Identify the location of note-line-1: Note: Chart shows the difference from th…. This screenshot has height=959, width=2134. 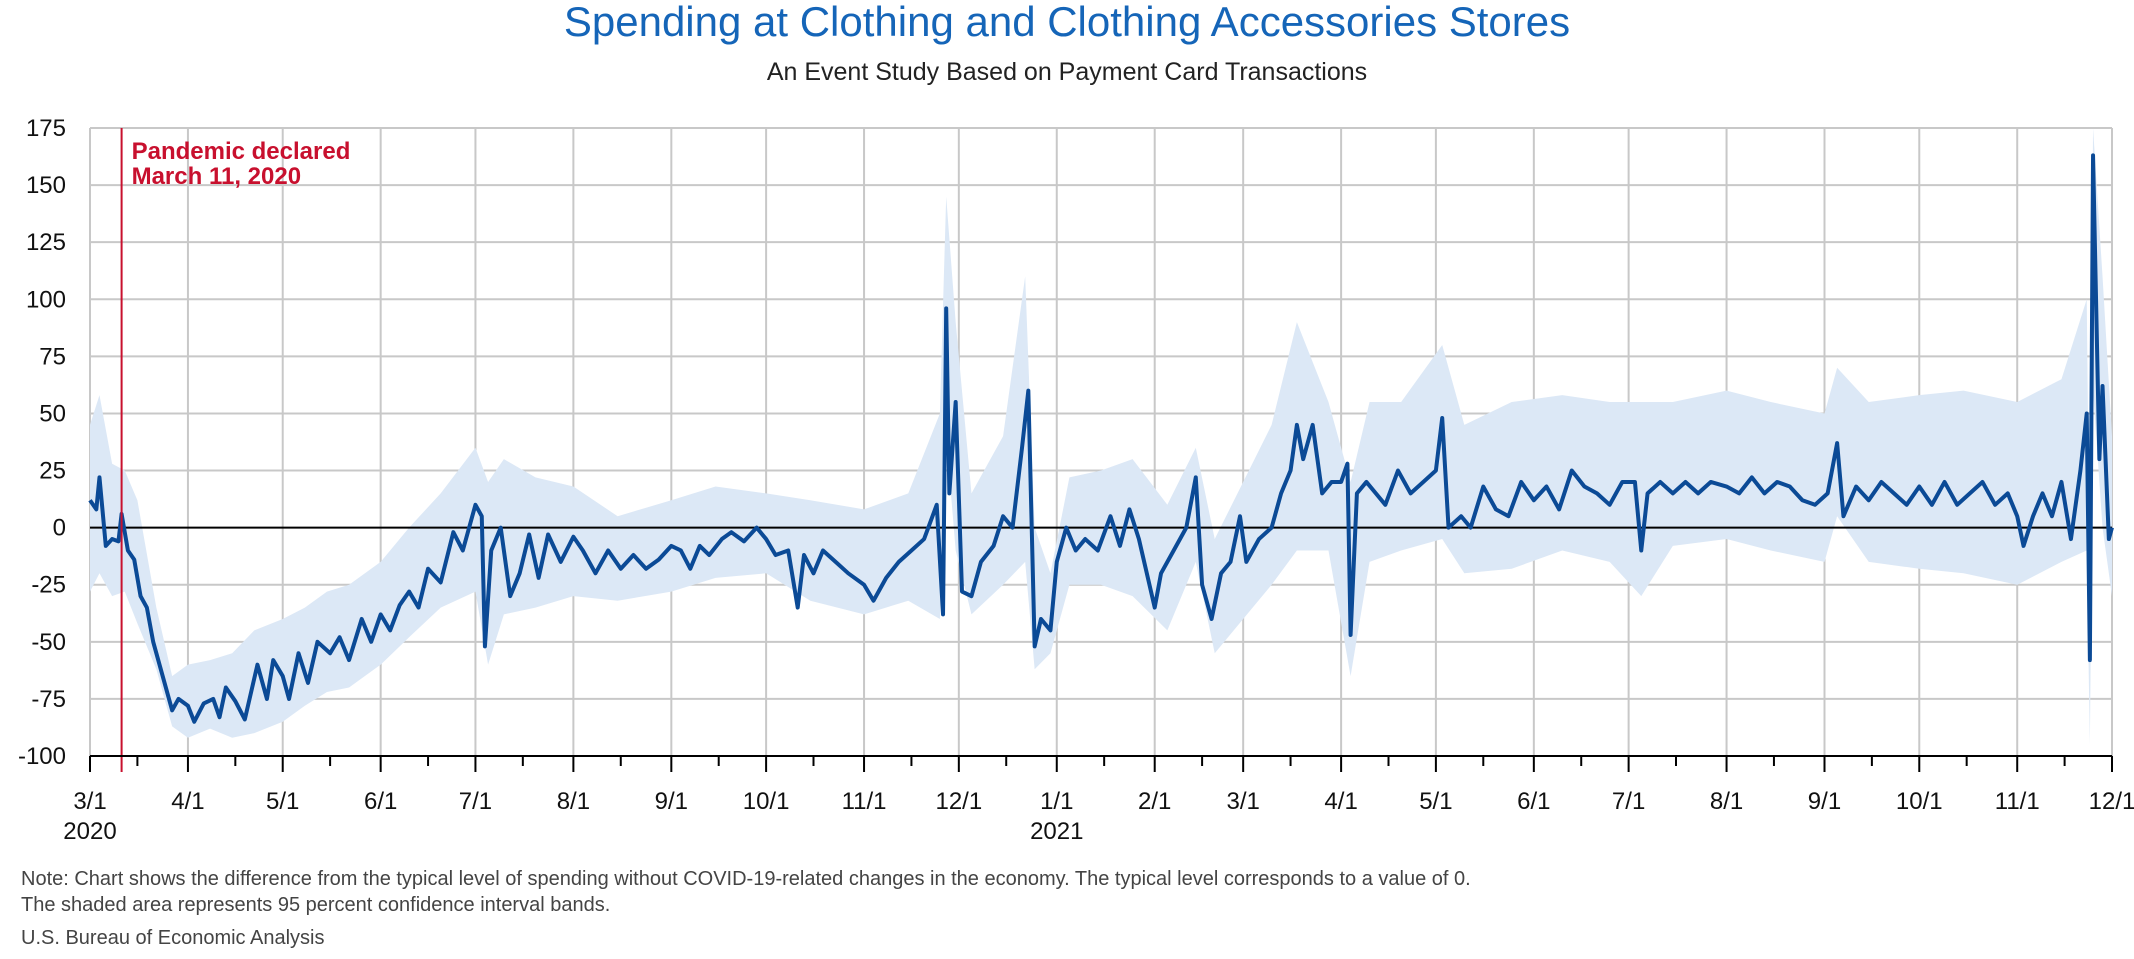
(746, 879).